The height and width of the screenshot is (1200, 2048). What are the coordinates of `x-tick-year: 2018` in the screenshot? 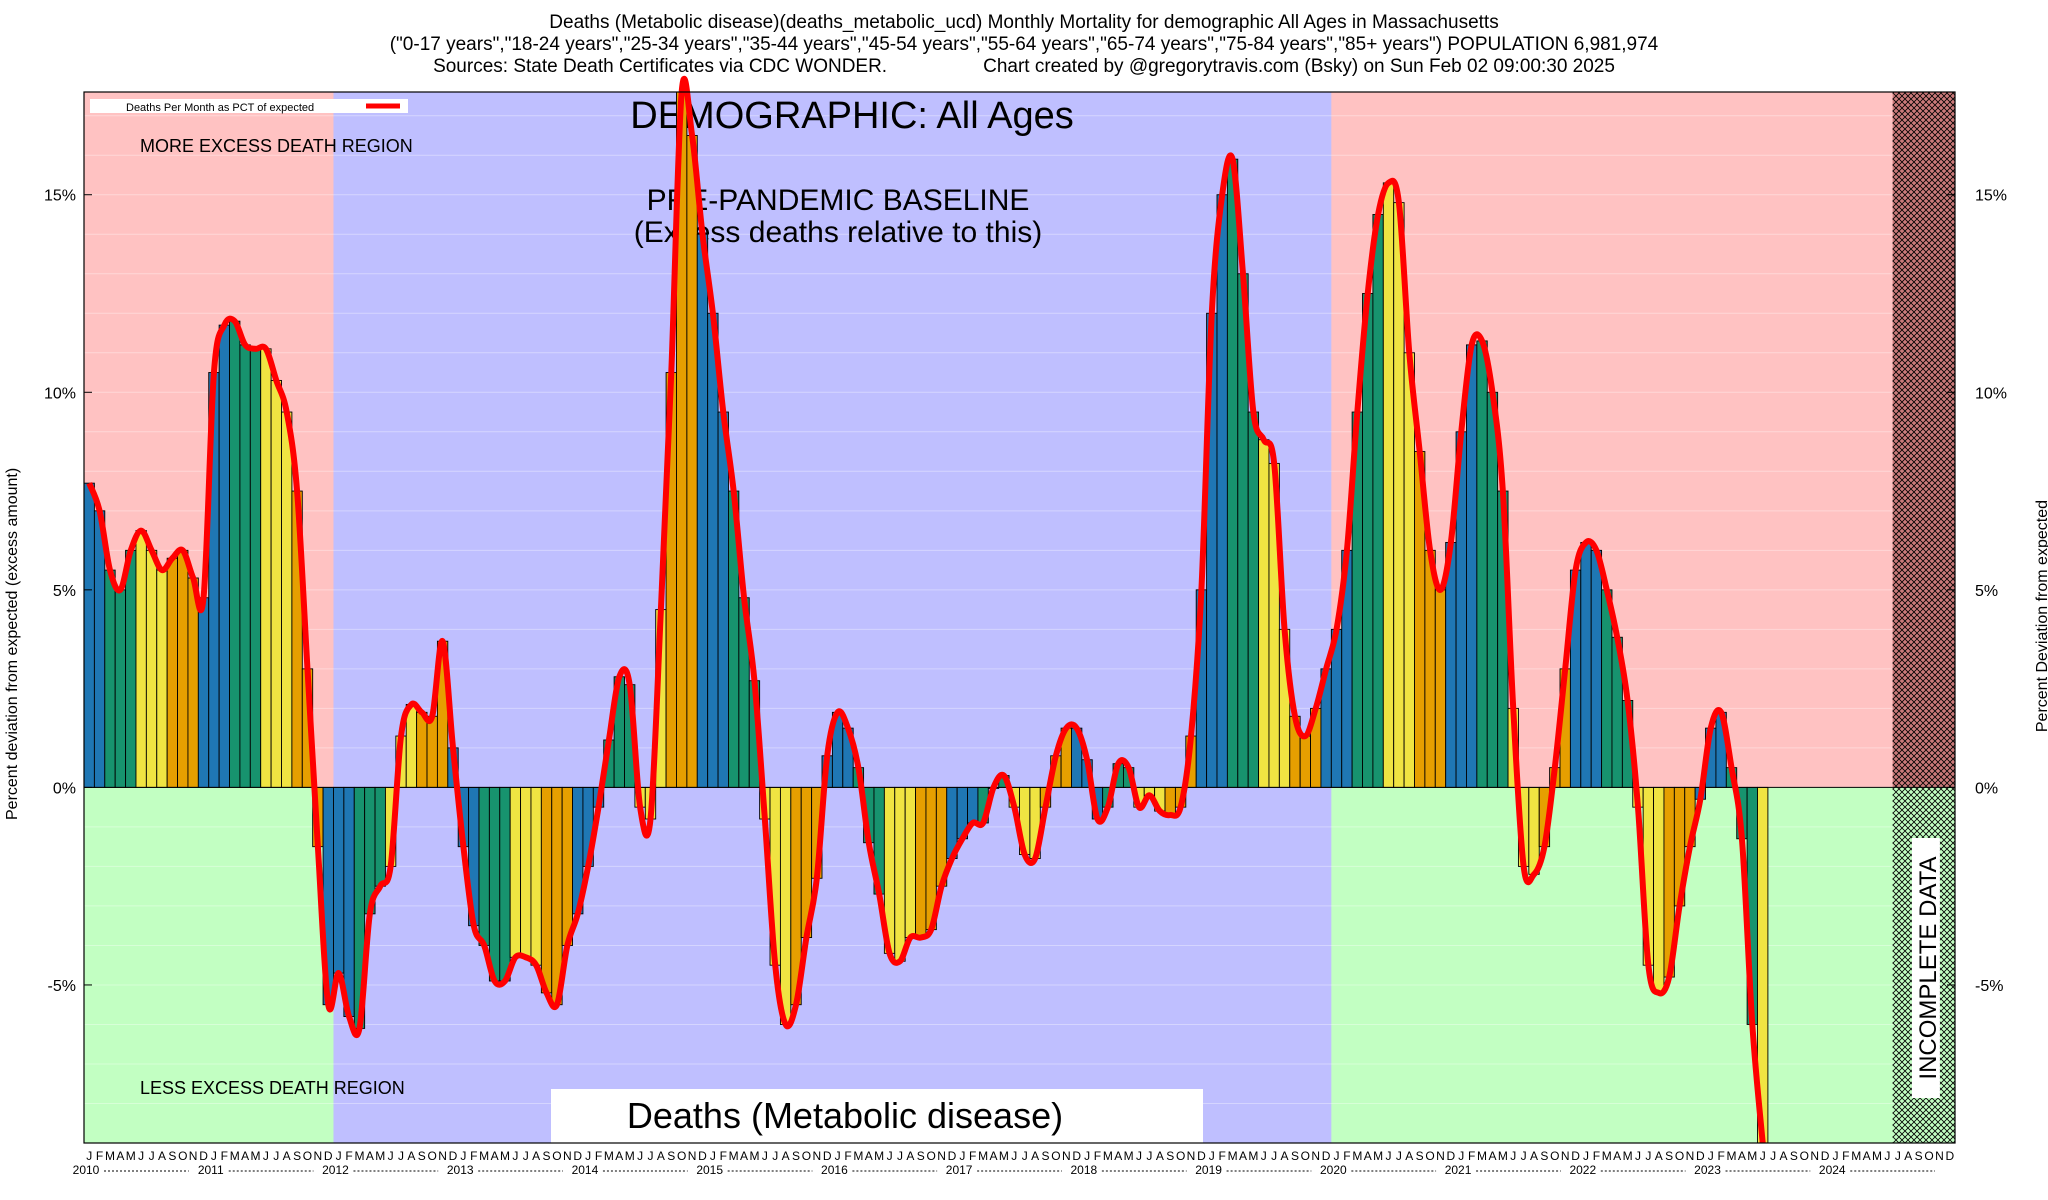 It's located at (1084, 1170).